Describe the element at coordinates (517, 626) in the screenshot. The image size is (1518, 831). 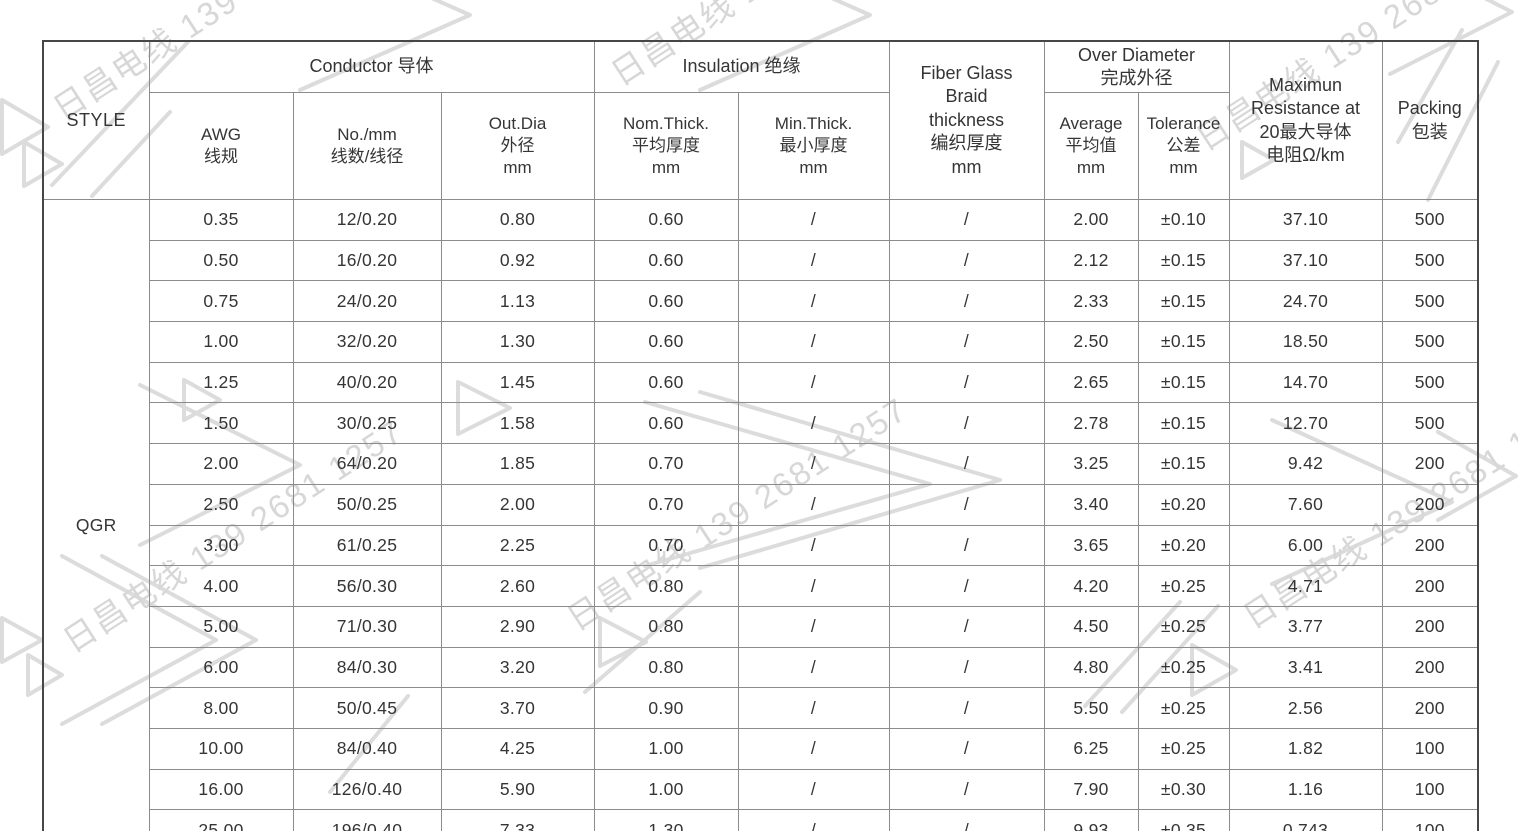
I see `table-cell: 2.90` at that location.